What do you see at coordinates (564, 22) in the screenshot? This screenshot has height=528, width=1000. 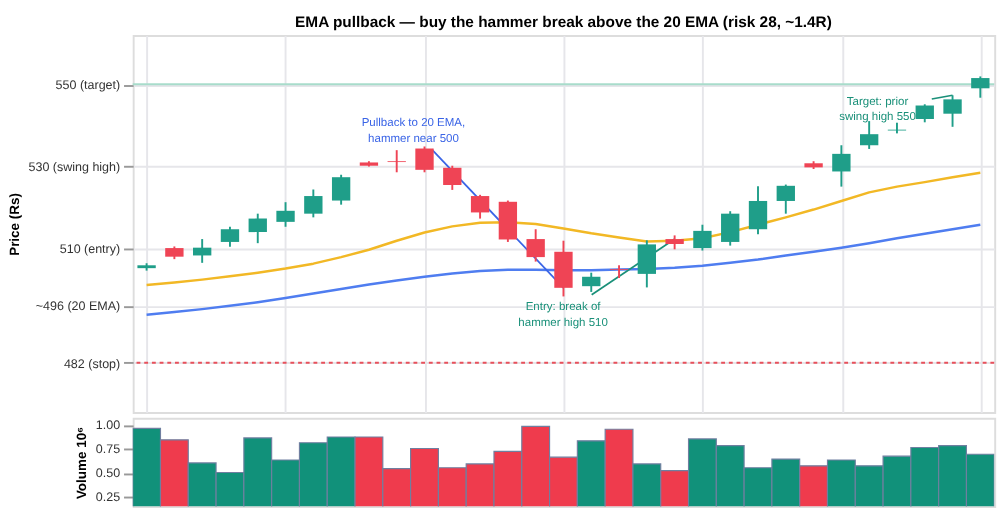 I see `chart-title: EMA pullback — buy the hammer break above the 20 EMA (risk 28, ~1.4R)` at bounding box center [564, 22].